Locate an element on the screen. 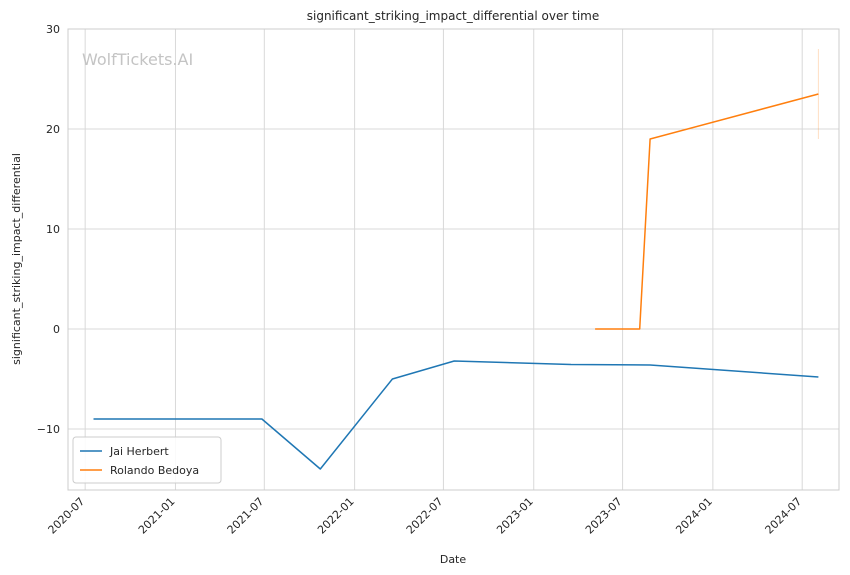 This screenshot has height=575, width=850. x-tick-label: 2021-07 is located at coordinates (246, 516).